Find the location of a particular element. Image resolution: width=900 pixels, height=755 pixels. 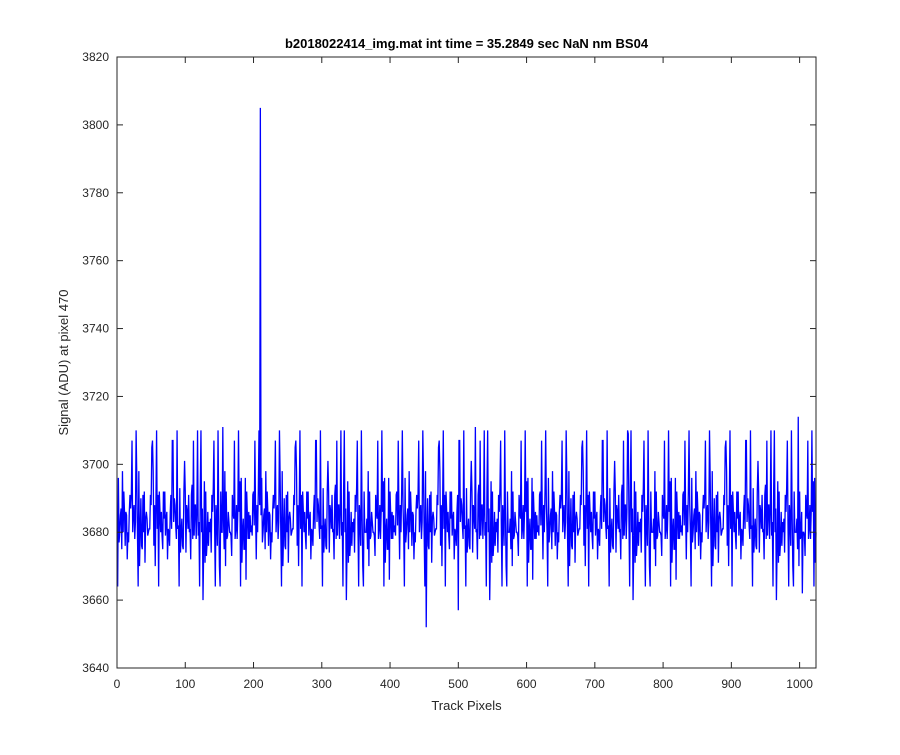

y-tick-label: 3760 is located at coordinates (95, 261).